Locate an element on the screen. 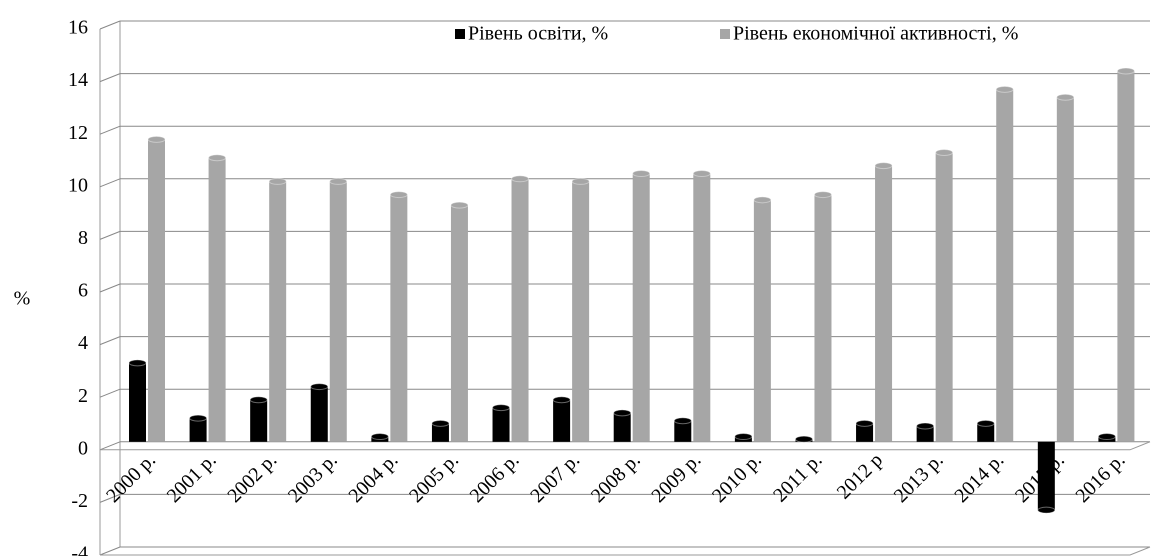 The image size is (1155, 556). x-tick-label: 2004 р. is located at coordinates (373, 478).